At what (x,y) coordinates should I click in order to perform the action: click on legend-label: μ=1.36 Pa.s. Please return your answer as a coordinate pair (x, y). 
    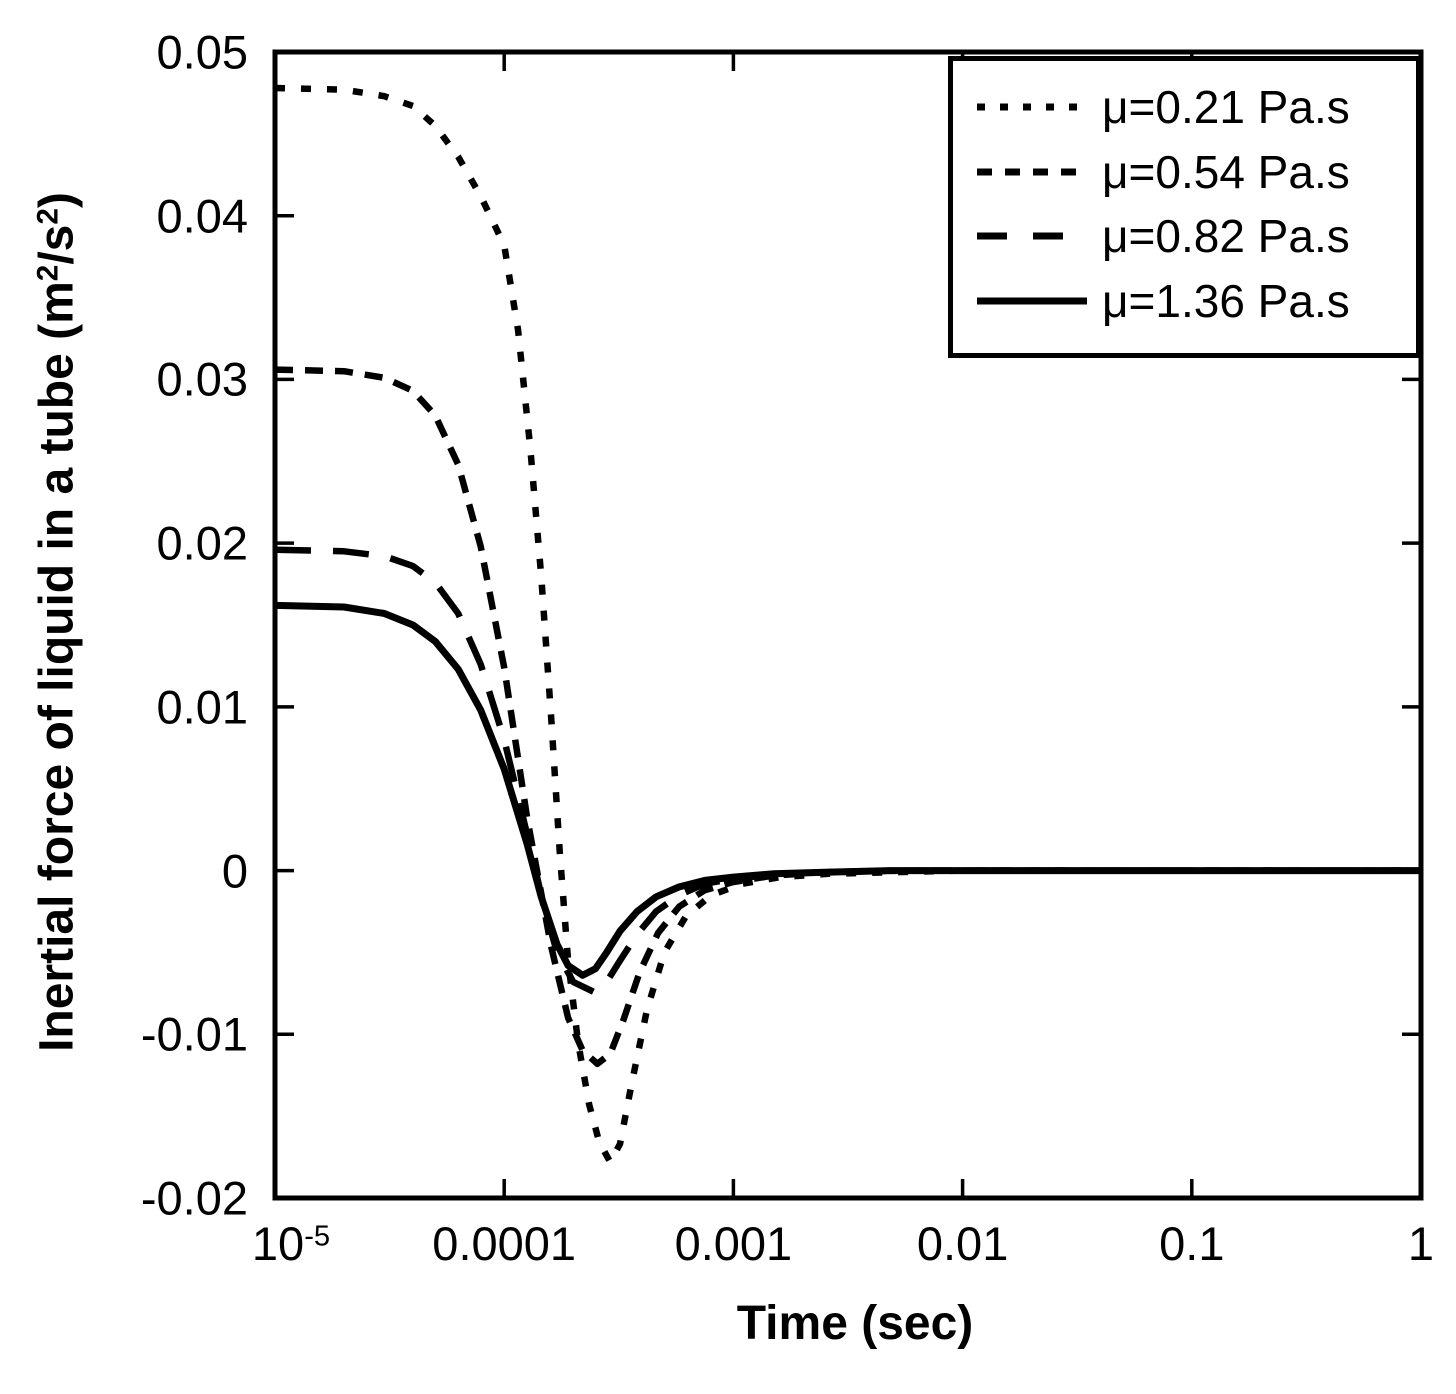
    Looking at the image, I should click on (1226, 301).